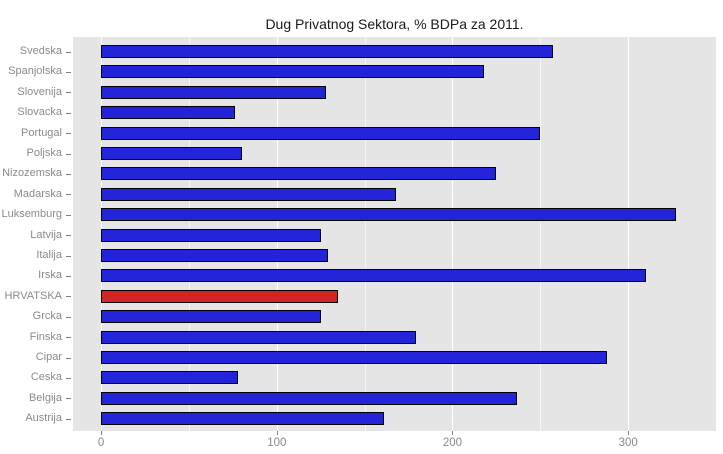 The height and width of the screenshot is (454, 723). Describe the element at coordinates (48, 357) in the screenshot. I see `y-axis-label: Cipar` at that location.